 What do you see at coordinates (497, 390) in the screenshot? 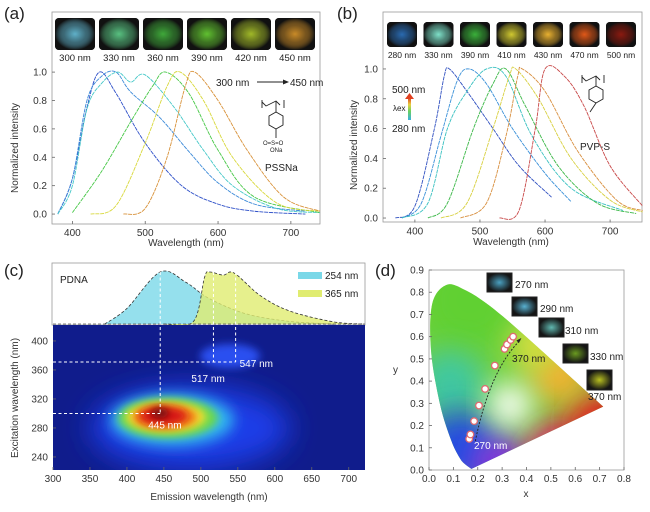
I see `trend-arrow` at bounding box center [497, 390].